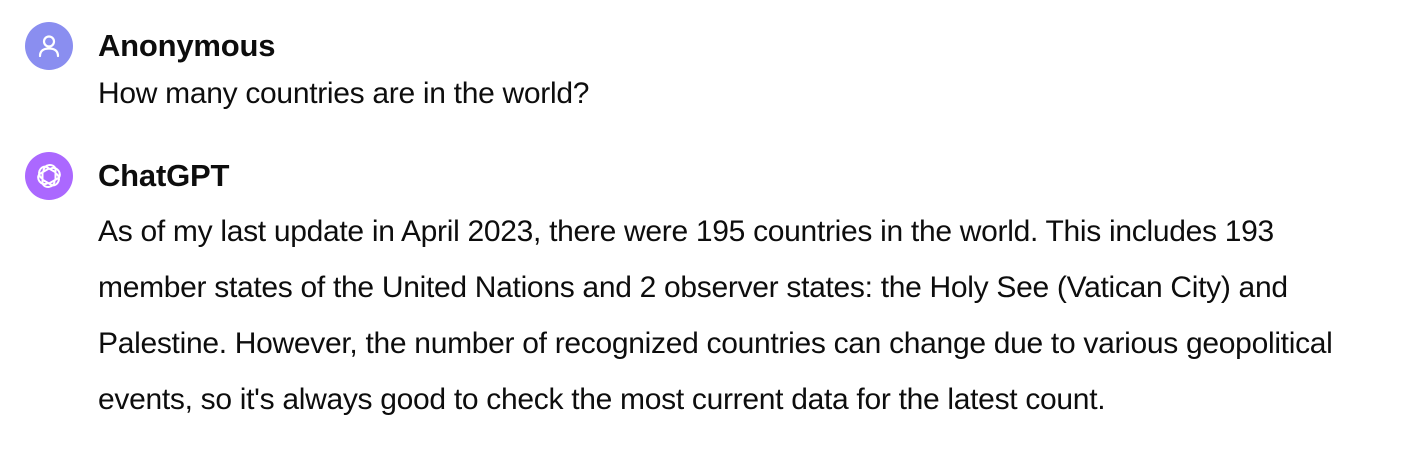 The image size is (1410, 456). I want to click on openai-logo-icon, so click(49, 176).